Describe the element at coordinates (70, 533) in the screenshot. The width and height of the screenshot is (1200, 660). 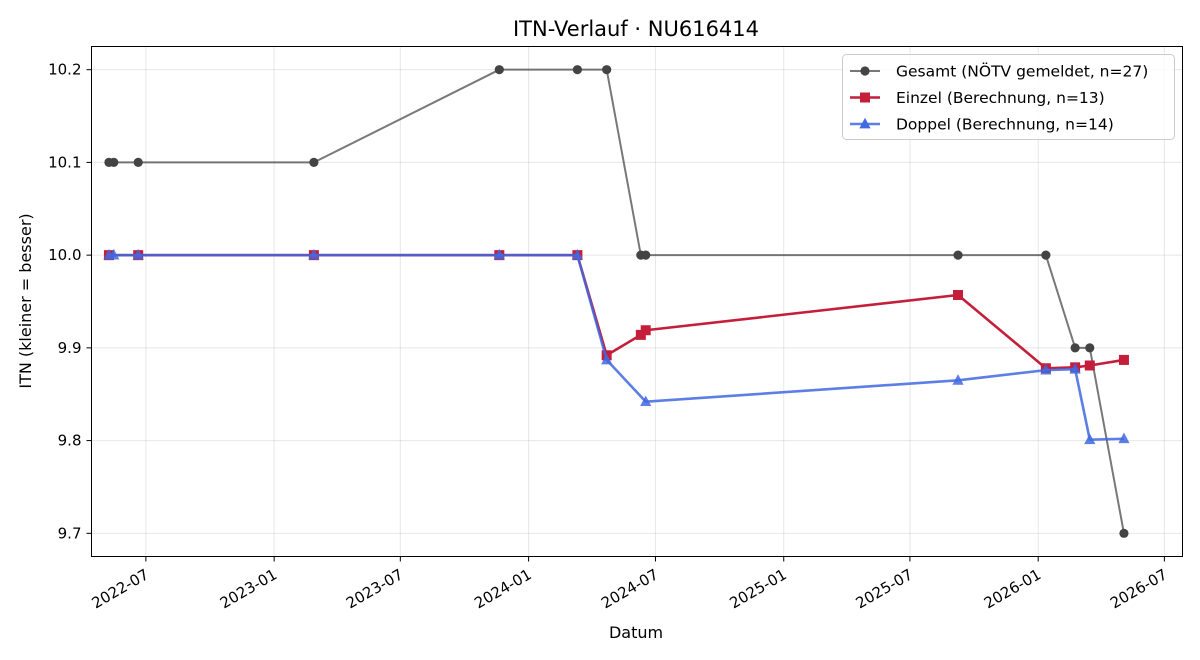
I see `y-tick-label: 9.7` at that location.